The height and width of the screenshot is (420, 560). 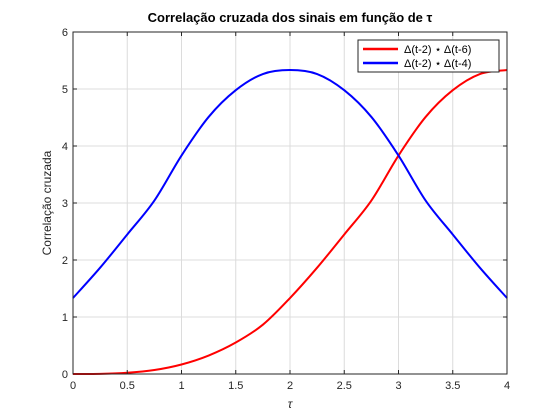 I want to click on y-tick-label: 6, so click(x=65, y=33).